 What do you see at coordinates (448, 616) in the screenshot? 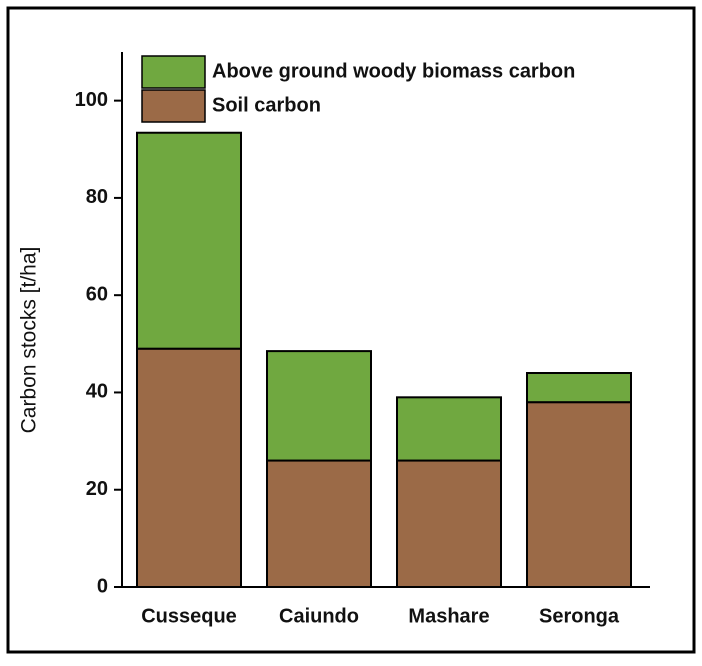
I see `x-tick-label: Mashare` at bounding box center [448, 616].